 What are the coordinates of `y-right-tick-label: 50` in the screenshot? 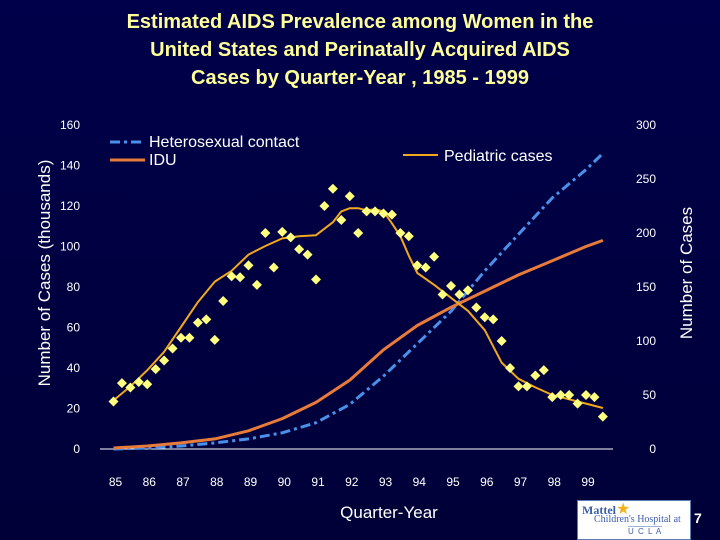 It's located at (650, 395).